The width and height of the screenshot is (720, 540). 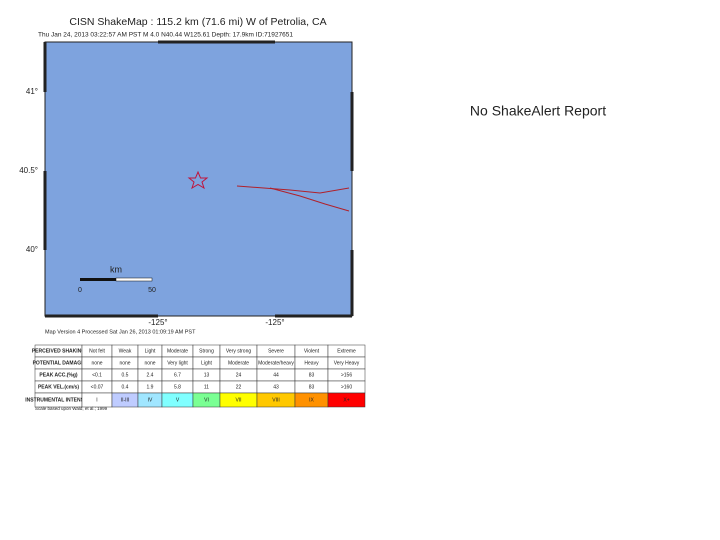 I want to click on legend-value: >160, so click(x=346, y=387).